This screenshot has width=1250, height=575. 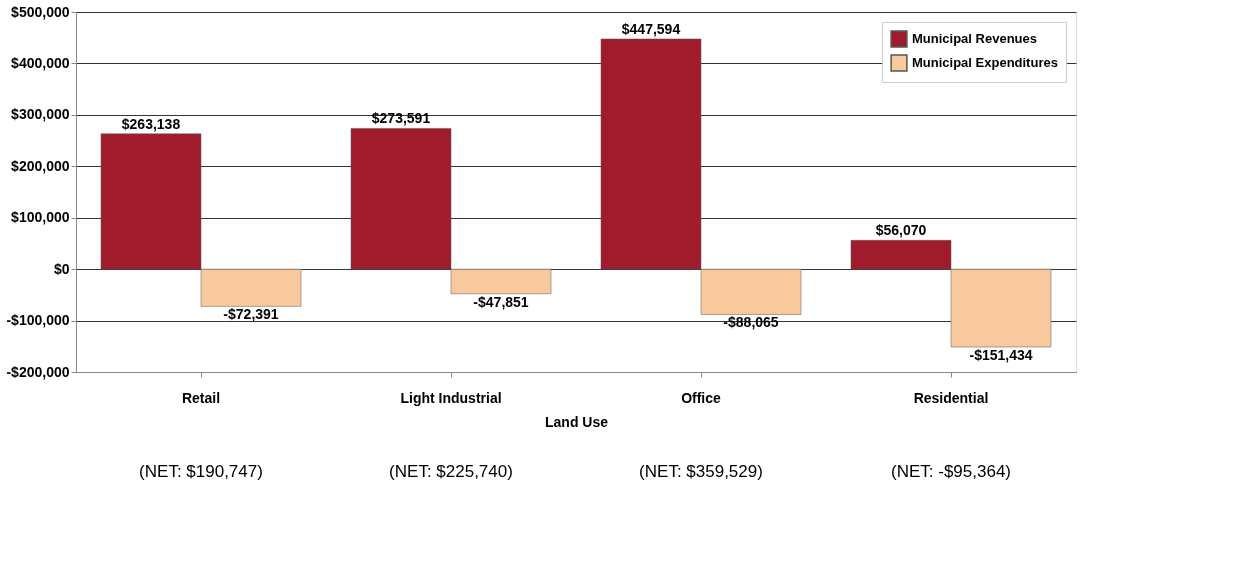 I want to click on y-tick-label: $400,000, so click(x=40, y=62).